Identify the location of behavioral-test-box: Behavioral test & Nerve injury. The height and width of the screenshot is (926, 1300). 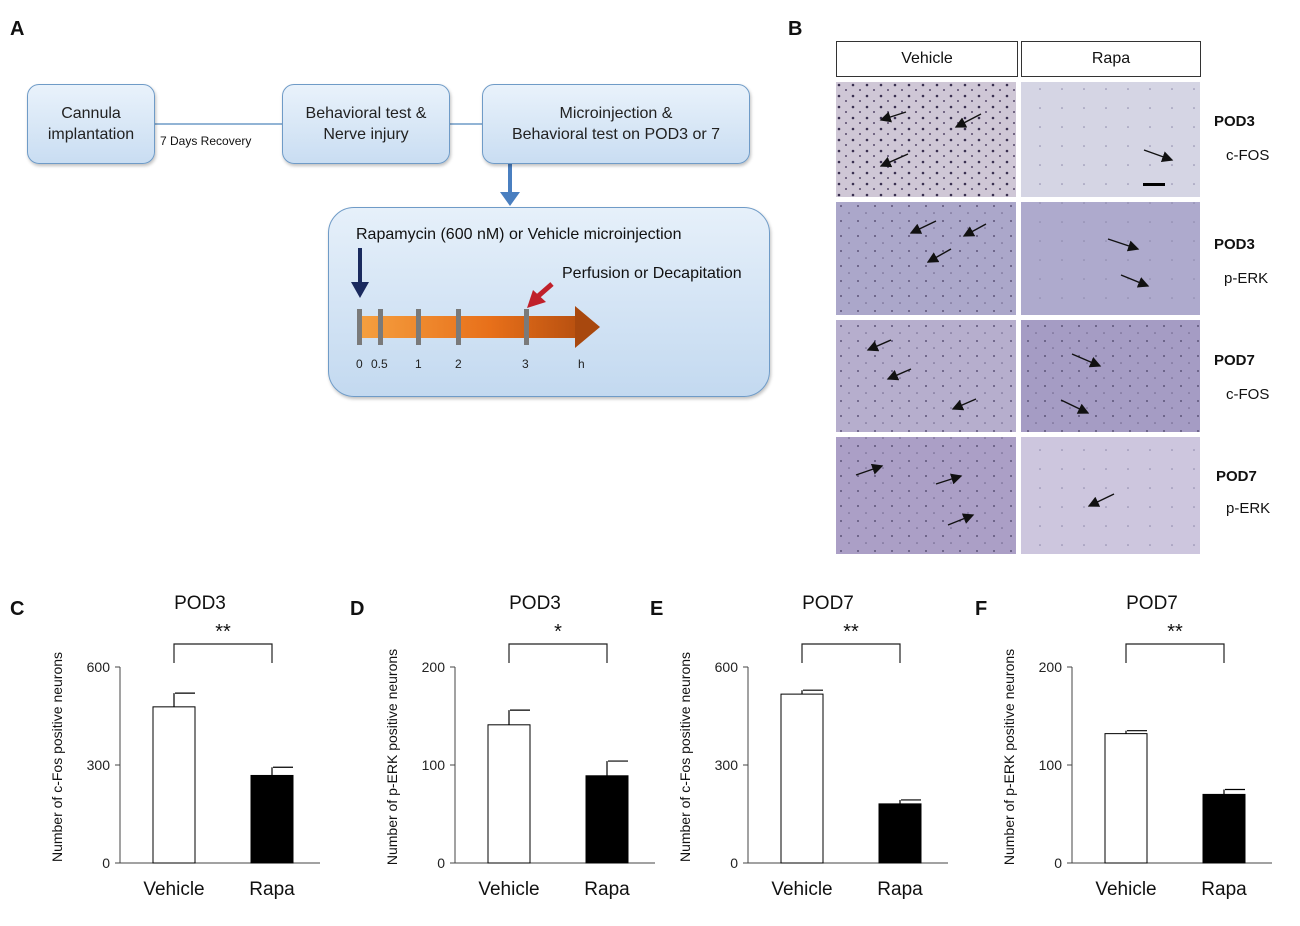
(366, 124).